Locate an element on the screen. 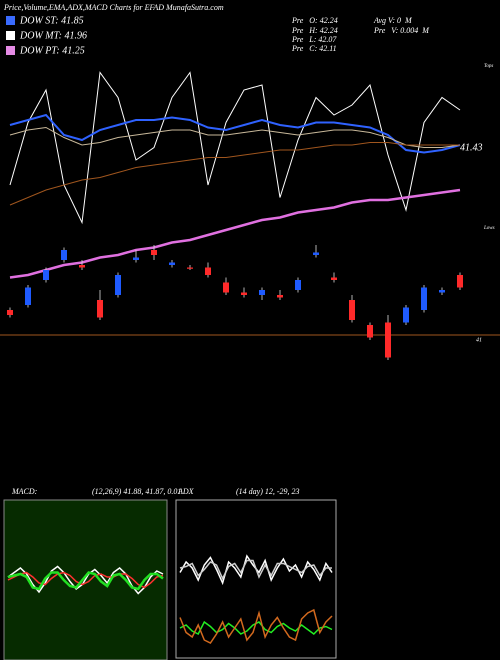 This screenshot has width=500, height=660. legend-label: DOW ST: 41.85 is located at coordinates (51, 20).